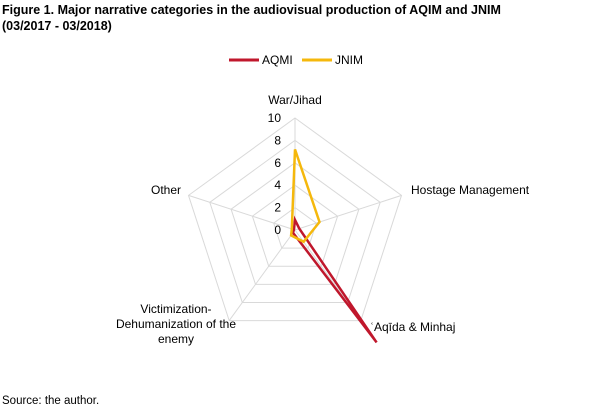  Describe the element at coordinates (334, 279) in the screenshot. I see `series-line-aqmi` at that location.